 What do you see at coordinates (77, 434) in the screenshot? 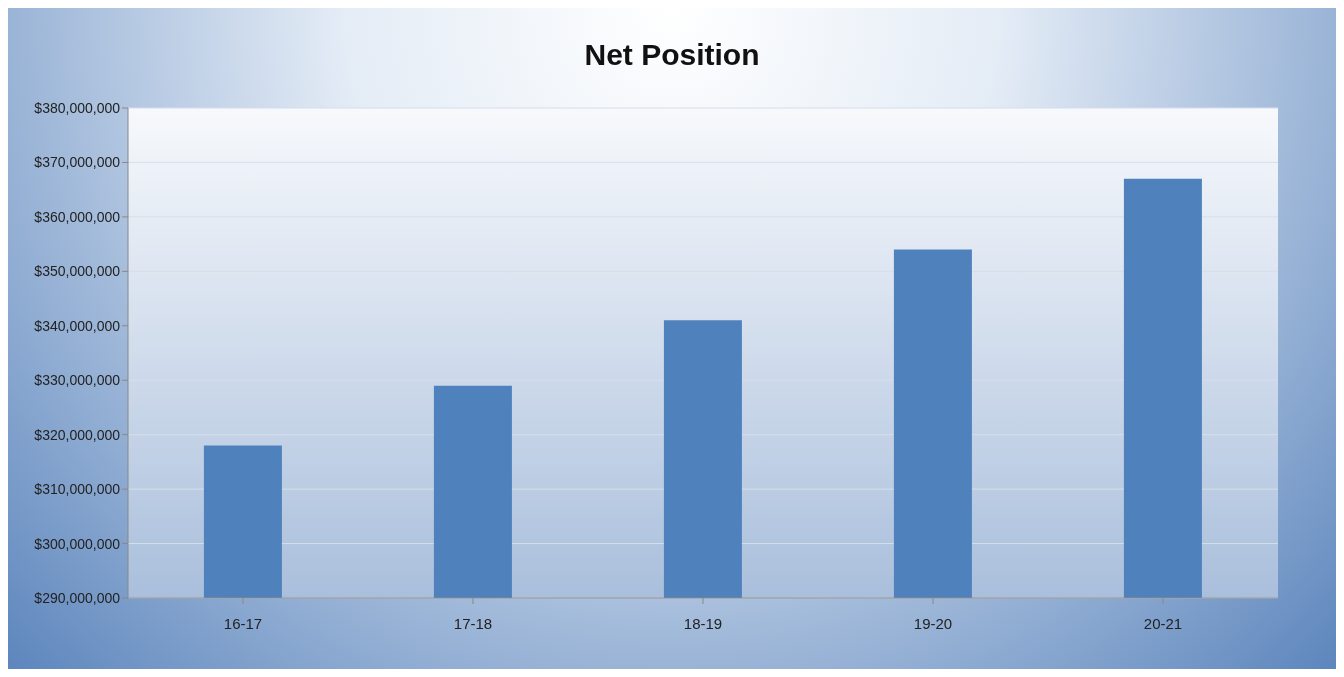
I see `y-tick-label: $320,000,000` at bounding box center [77, 434].